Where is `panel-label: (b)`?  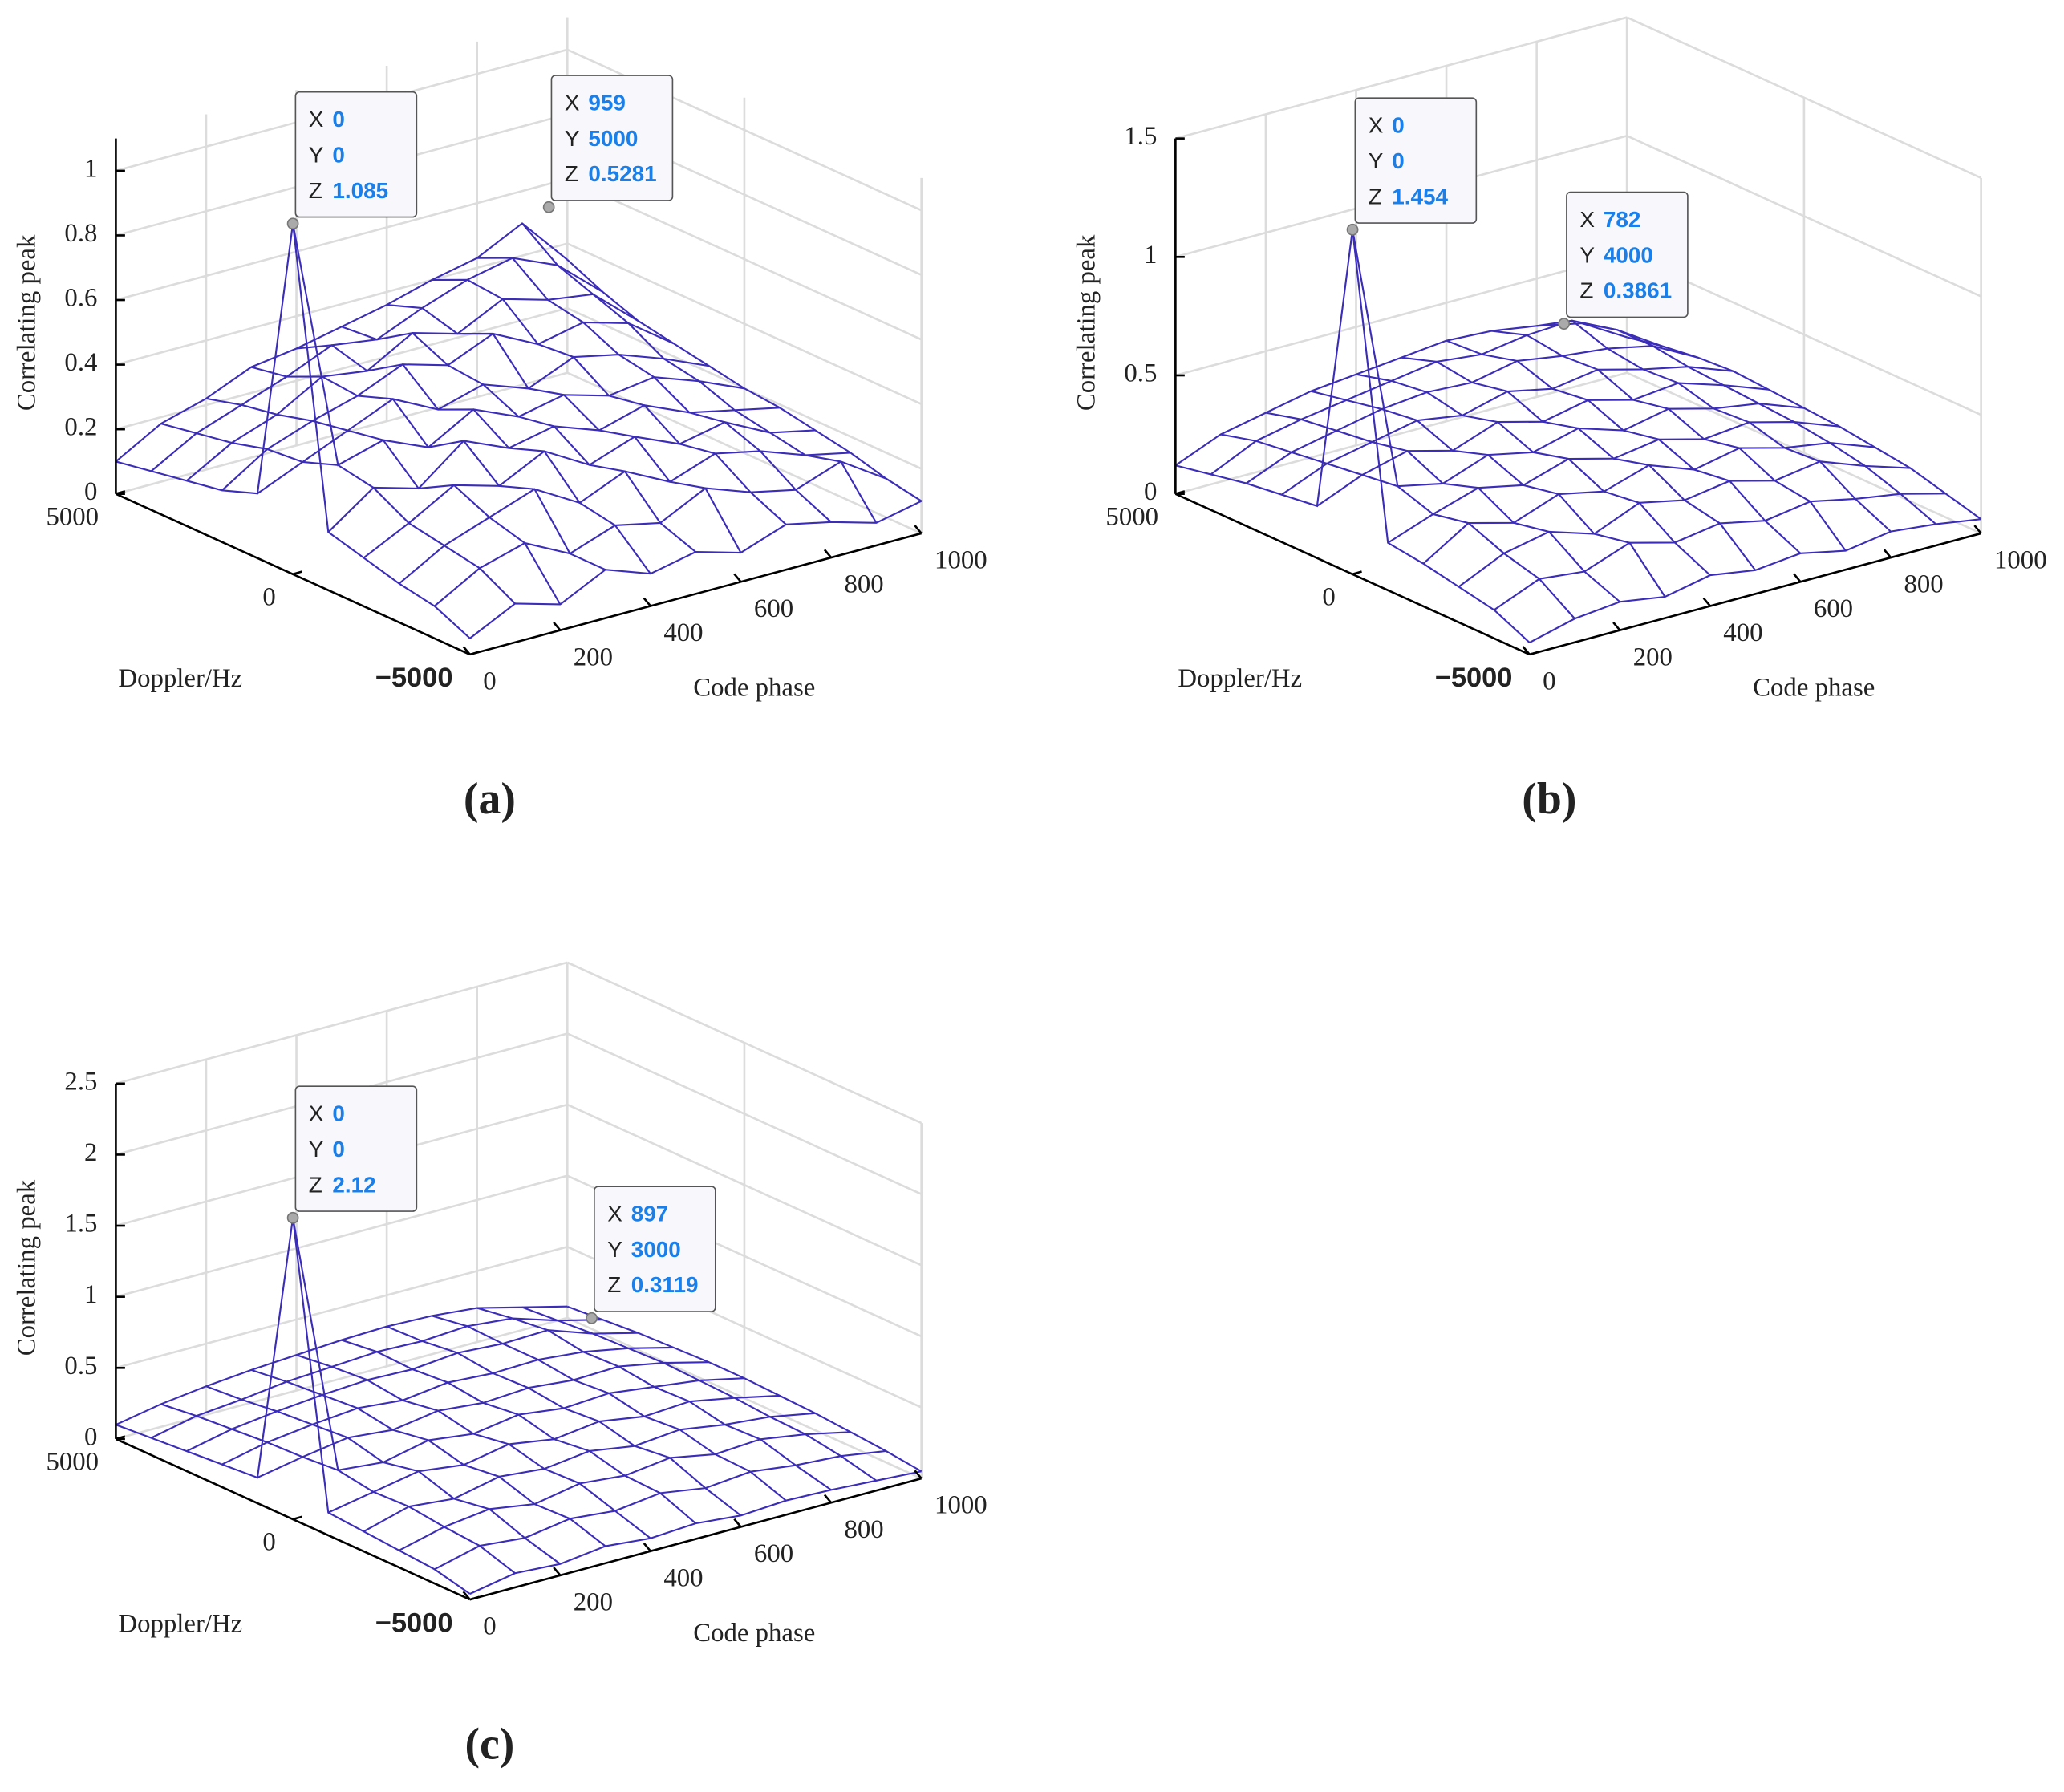 panel-label: (b) is located at coordinates (1549, 799).